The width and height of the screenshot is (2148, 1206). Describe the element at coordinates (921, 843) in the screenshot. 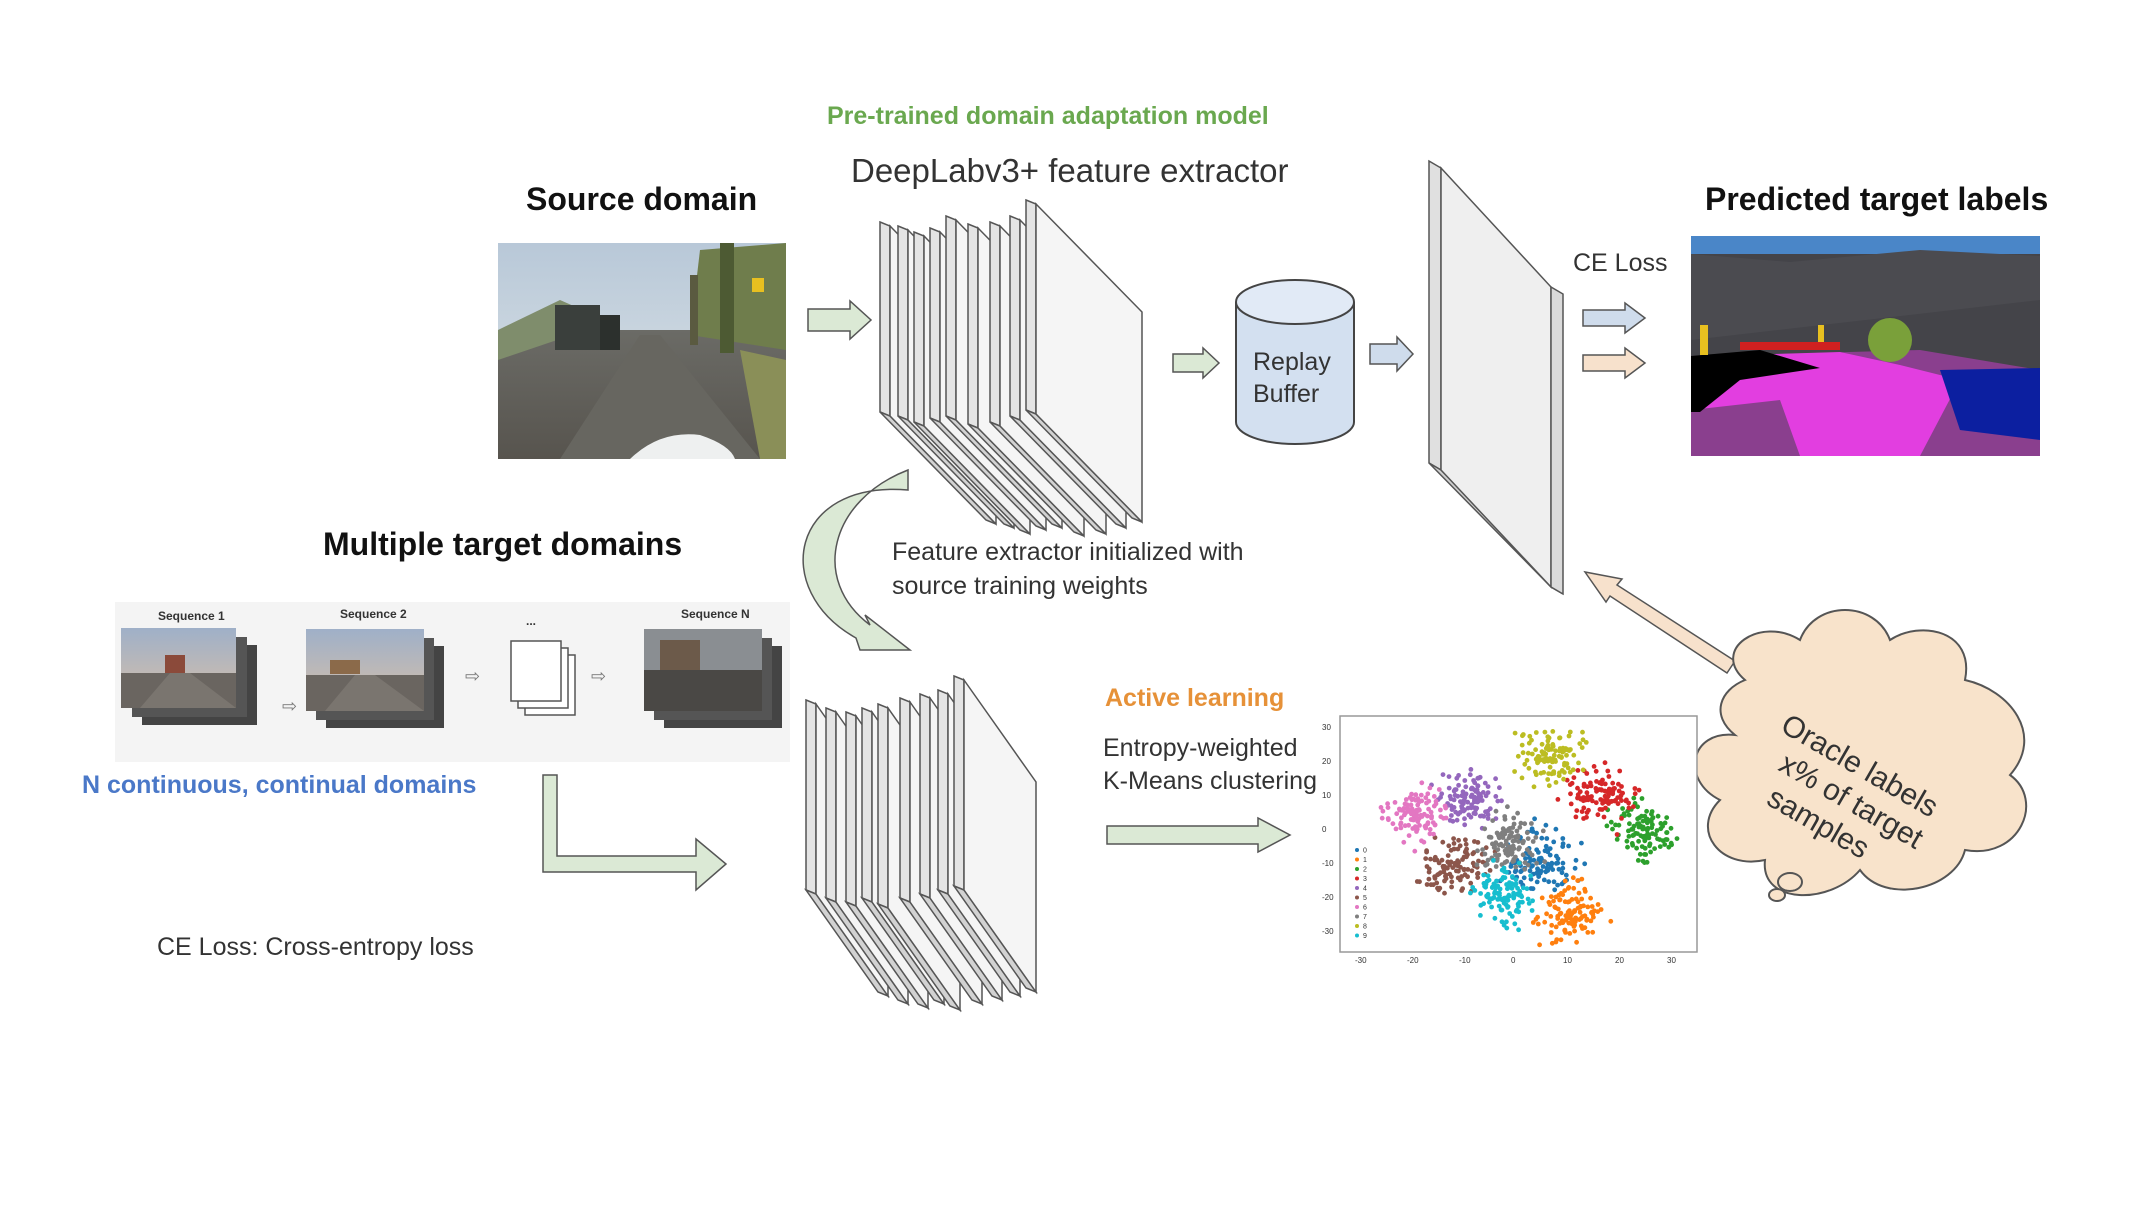

I see `feature-extractor-bottom` at that location.